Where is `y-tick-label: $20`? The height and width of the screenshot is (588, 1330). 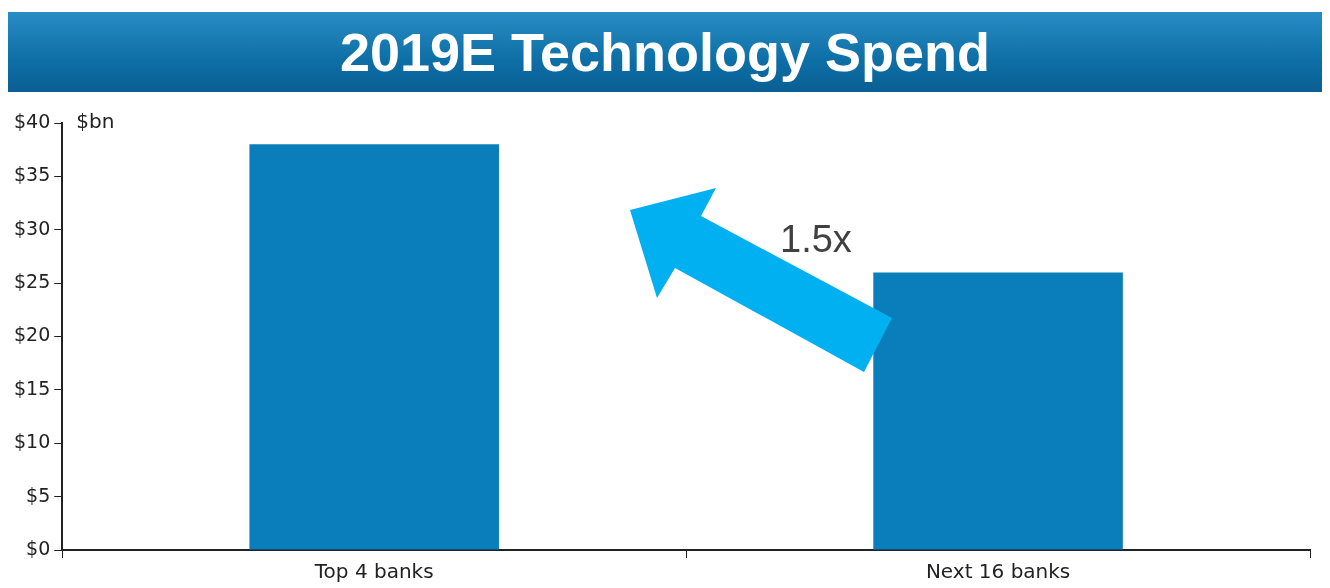 y-tick-label: $20 is located at coordinates (32, 334).